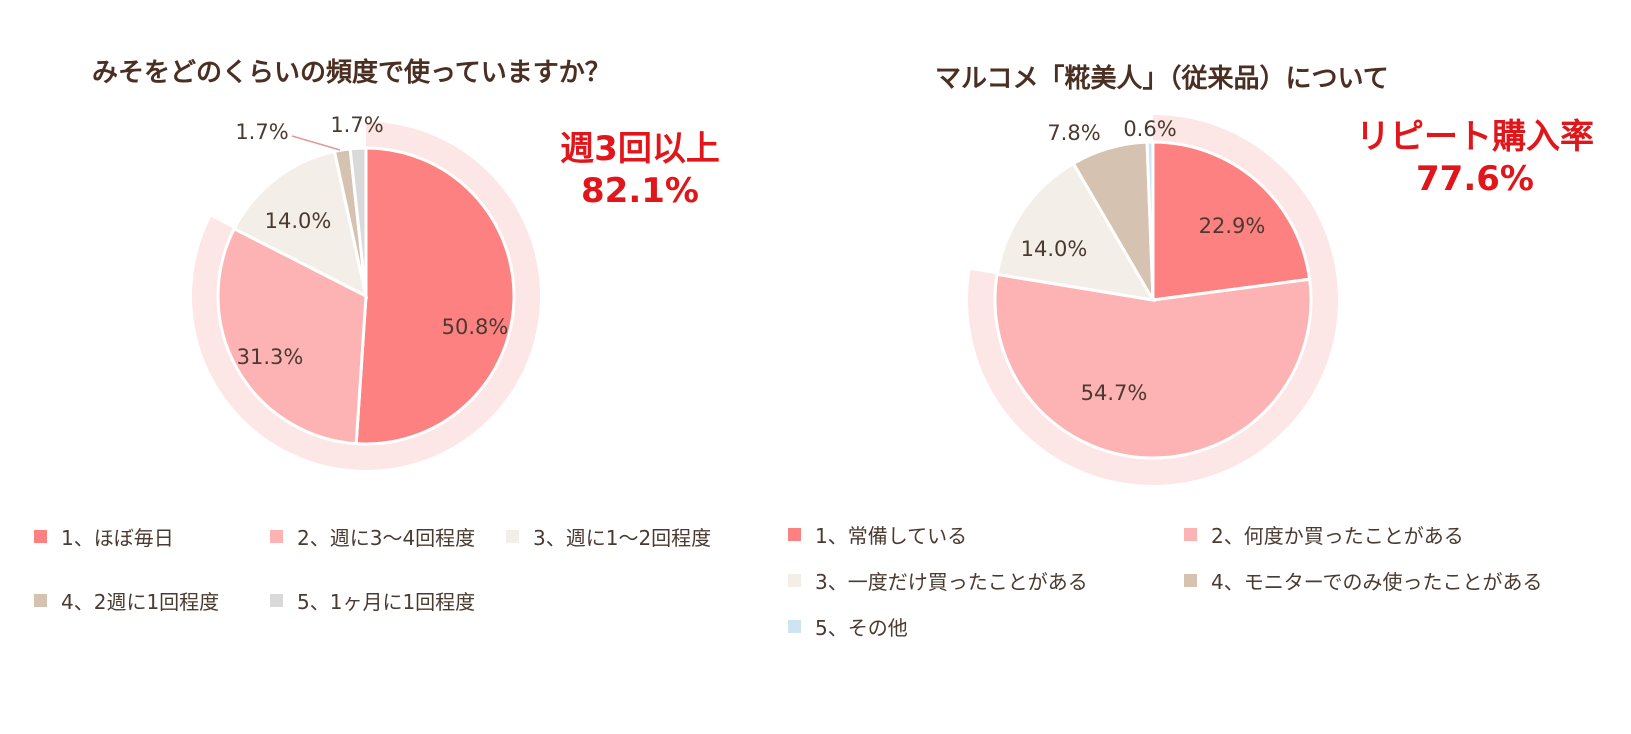 The height and width of the screenshot is (734, 1631). Describe the element at coordinates (1073, 133) in the screenshot. I see `slice-label-4: 7.8%` at that location.